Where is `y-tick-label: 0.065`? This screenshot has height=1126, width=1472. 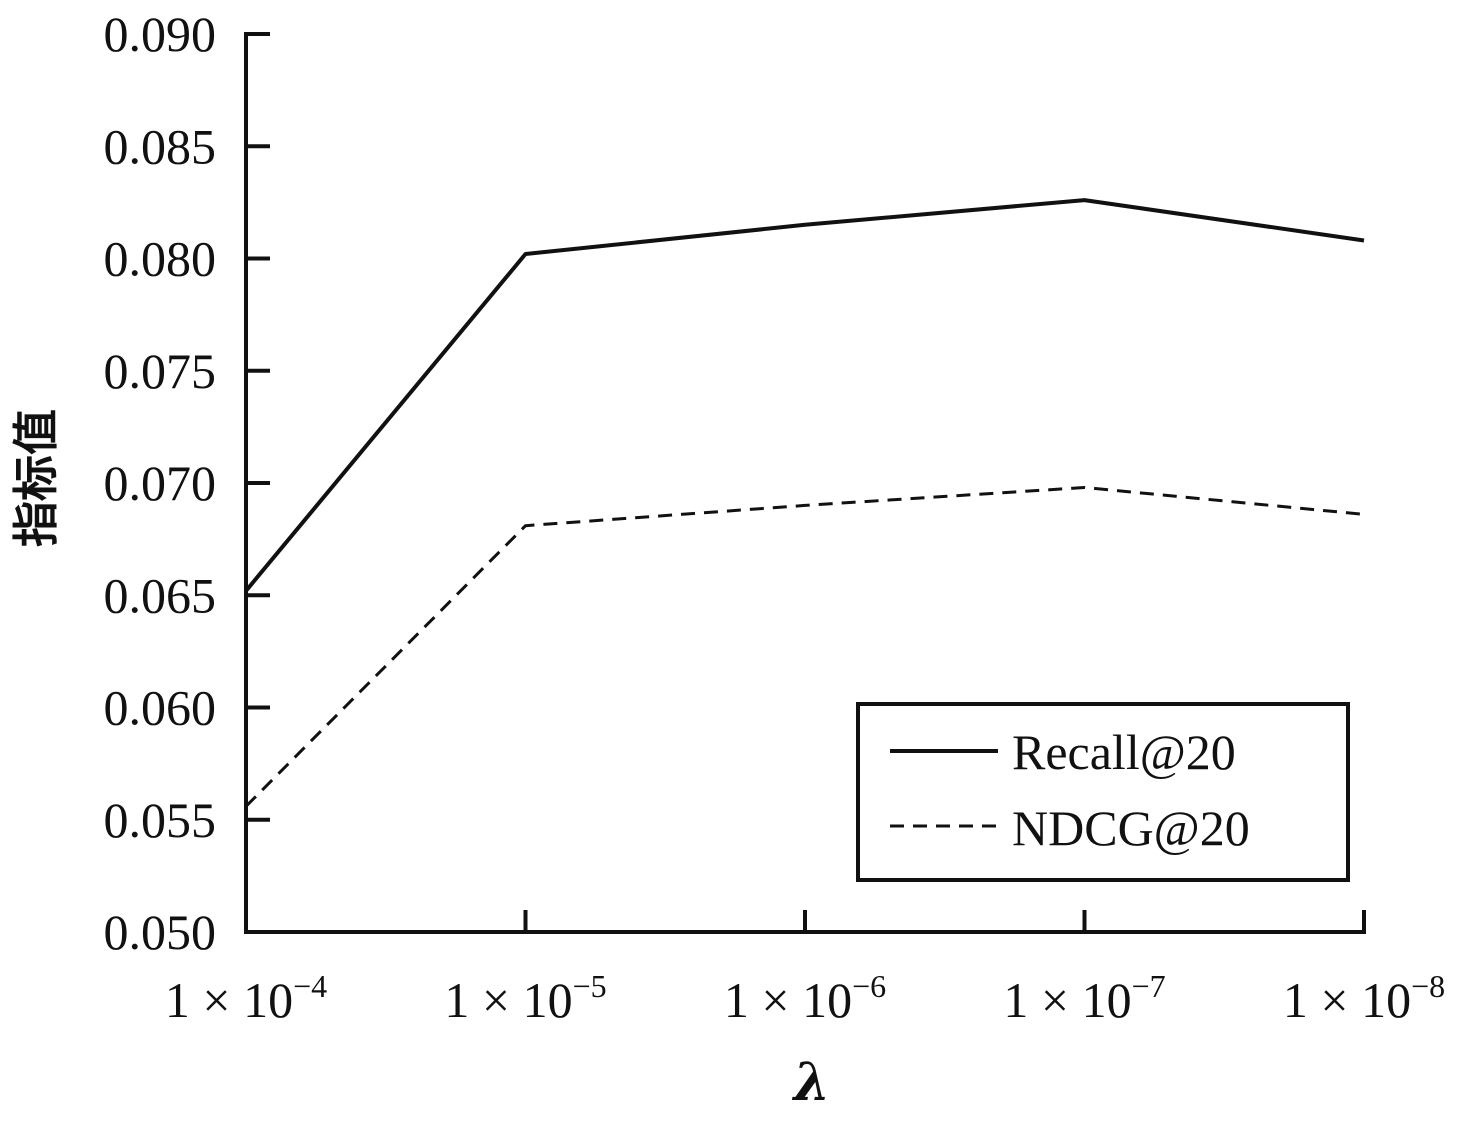 y-tick-label: 0.065 is located at coordinates (160, 595).